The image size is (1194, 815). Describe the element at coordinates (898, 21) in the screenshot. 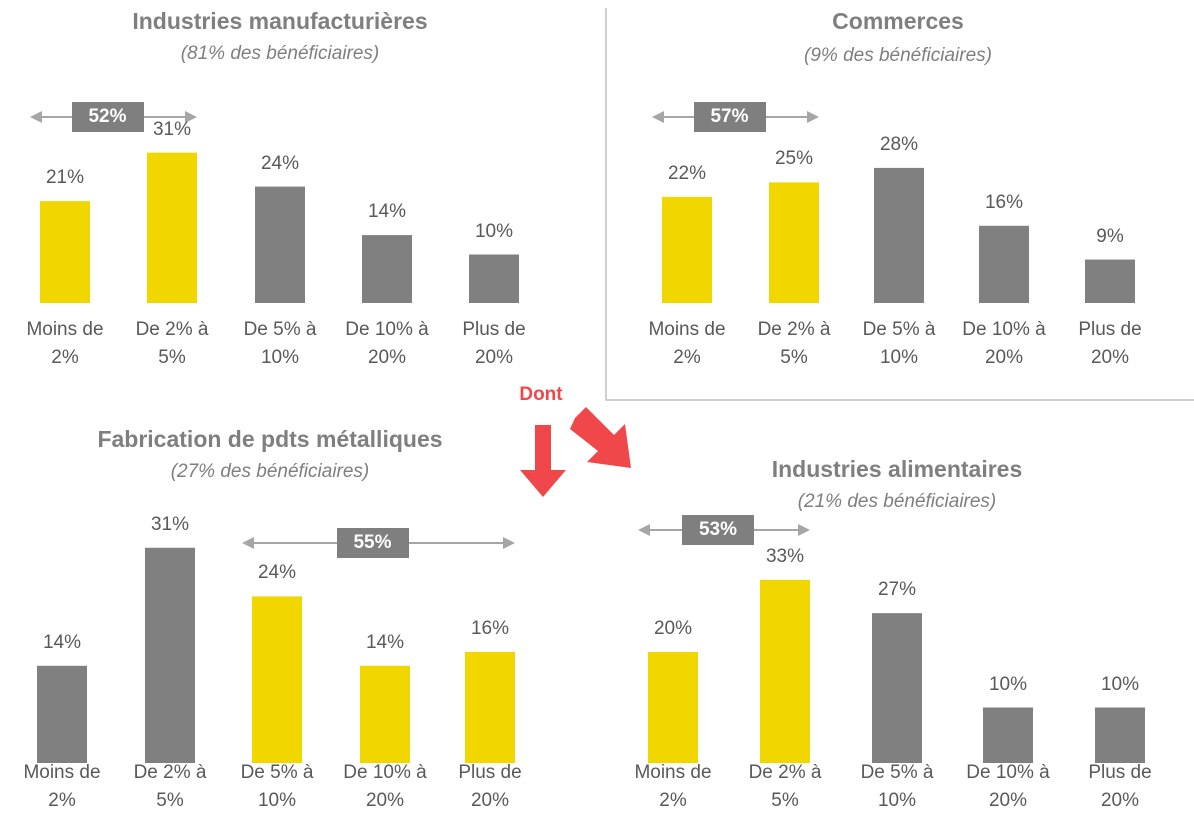

I see `chart-title: Commerces` at that location.